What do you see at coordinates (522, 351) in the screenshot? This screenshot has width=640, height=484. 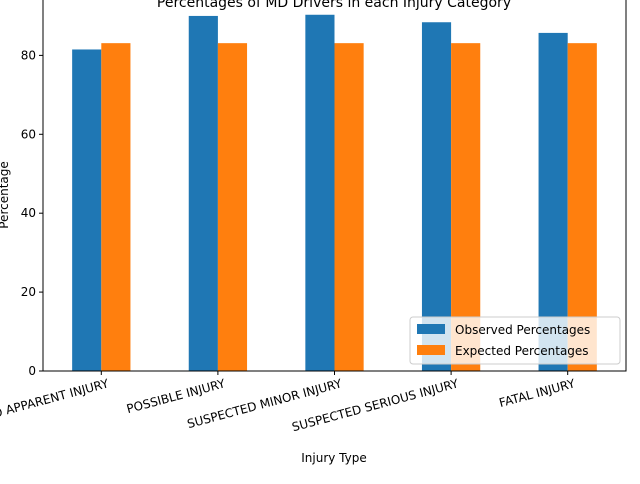 I see `legend-label-expected: Expected Percentages` at bounding box center [522, 351].